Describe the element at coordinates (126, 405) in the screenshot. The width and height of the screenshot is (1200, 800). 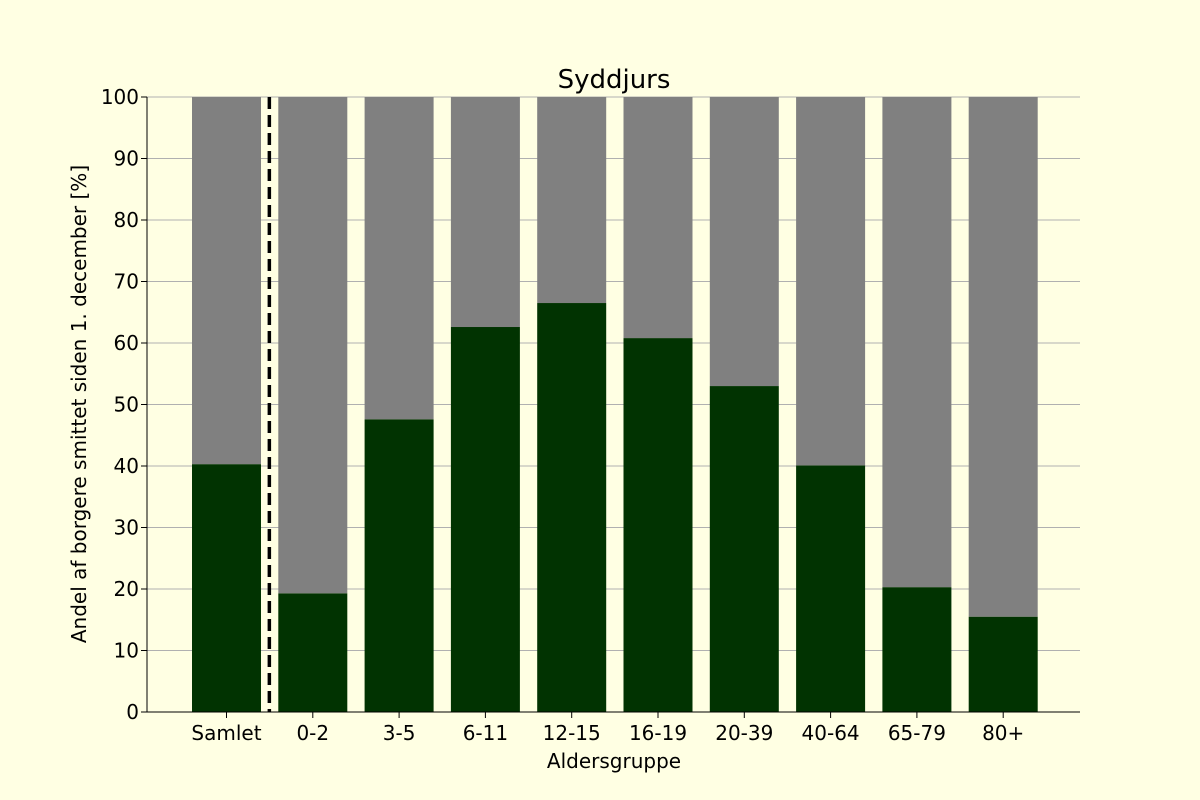
I see `y-tick-label: 50` at that location.